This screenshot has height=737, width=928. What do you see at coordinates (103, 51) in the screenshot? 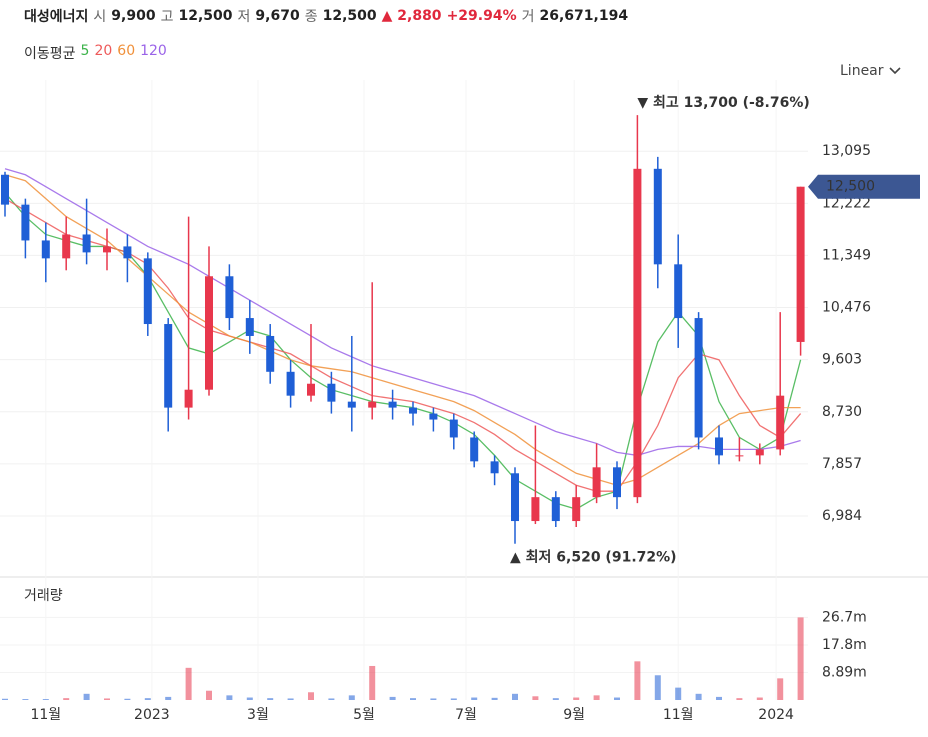
I see `ma-legend-item: 20` at bounding box center [103, 51].